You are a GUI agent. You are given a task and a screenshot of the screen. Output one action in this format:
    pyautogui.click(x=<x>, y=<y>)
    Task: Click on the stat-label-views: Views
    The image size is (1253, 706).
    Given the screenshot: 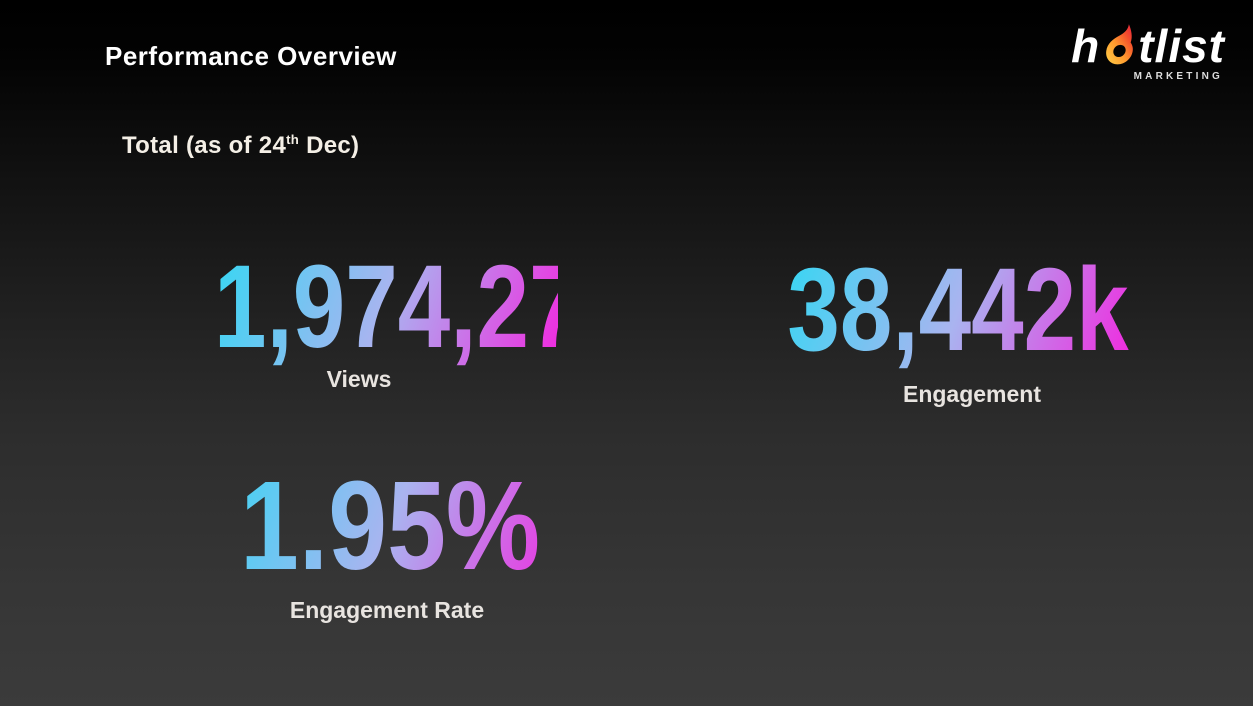 What is the action you would take?
    pyautogui.click(x=359, y=379)
    